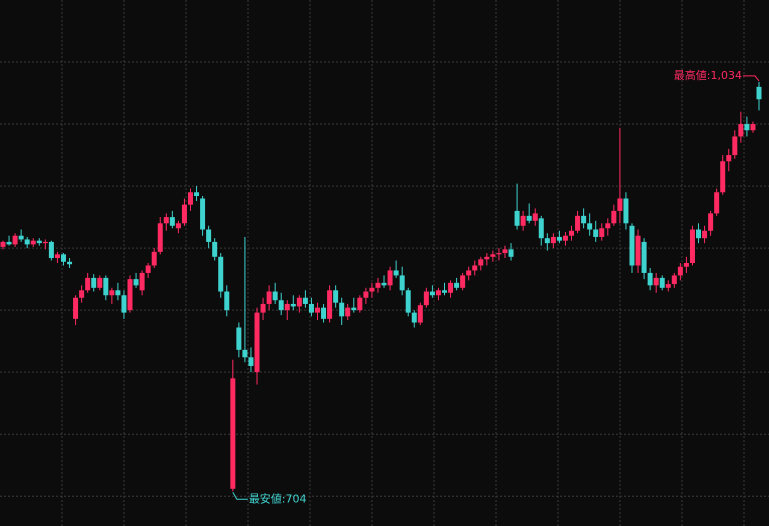 The height and width of the screenshot is (526, 769). What do you see at coordinates (240, 496) in the screenshot?
I see `low-arrow` at bounding box center [240, 496].